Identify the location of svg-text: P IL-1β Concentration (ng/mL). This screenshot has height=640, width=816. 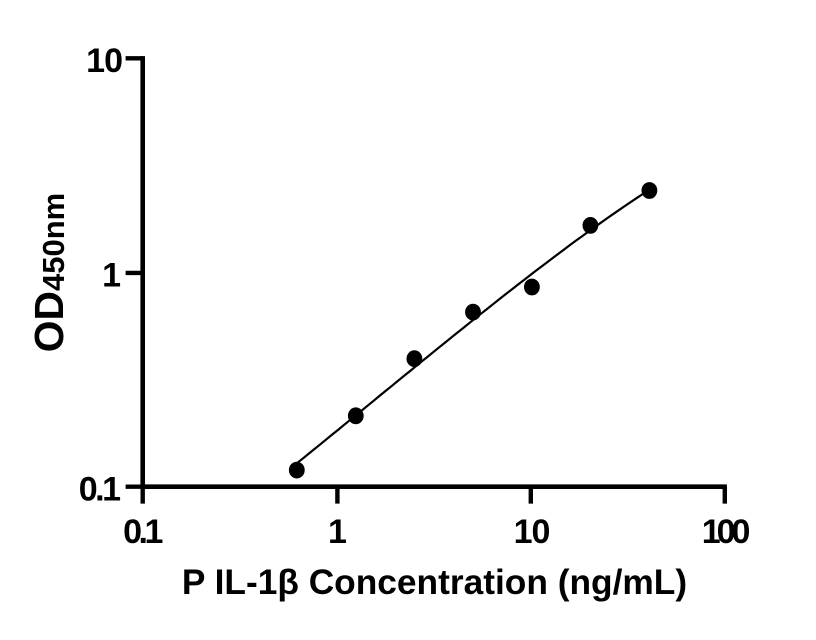
(434, 582).